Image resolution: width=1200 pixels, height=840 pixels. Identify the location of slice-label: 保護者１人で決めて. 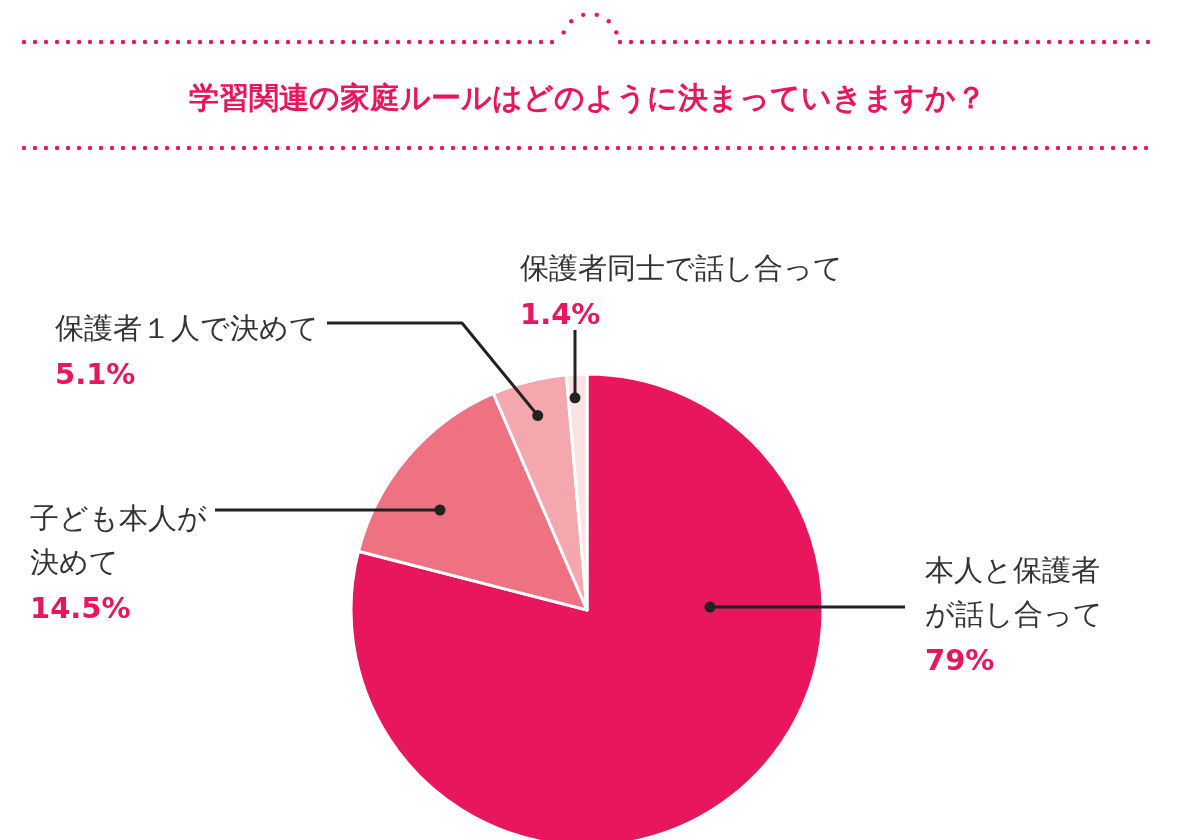
(187, 328).